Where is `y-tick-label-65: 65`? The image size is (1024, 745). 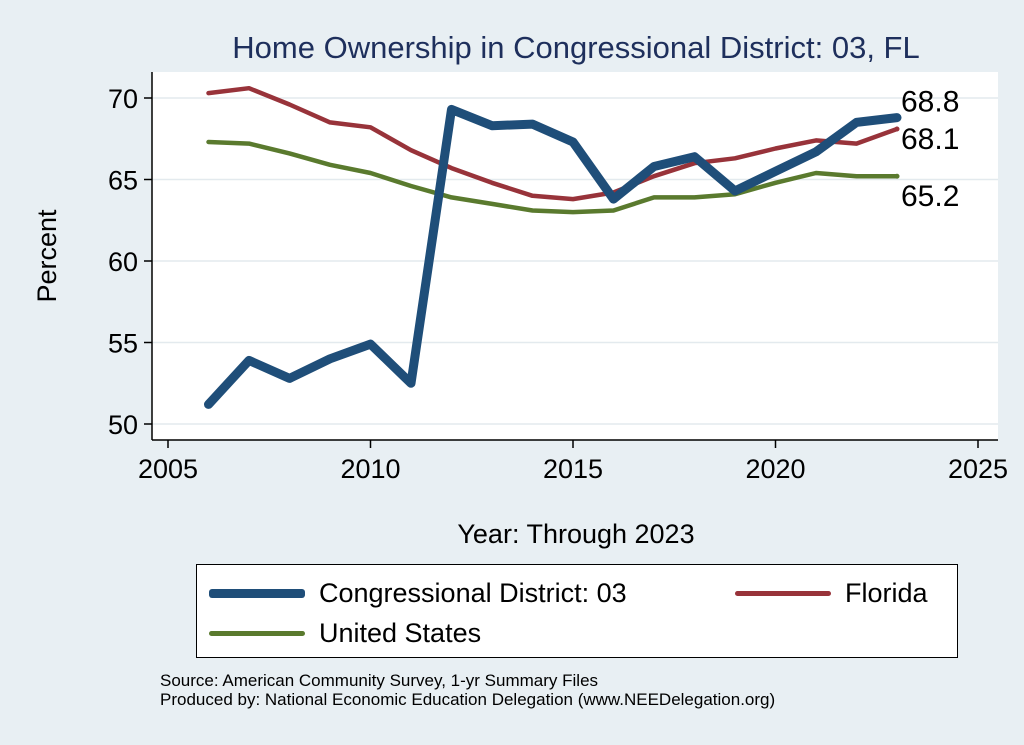 y-tick-label-65: 65 is located at coordinates (123, 181).